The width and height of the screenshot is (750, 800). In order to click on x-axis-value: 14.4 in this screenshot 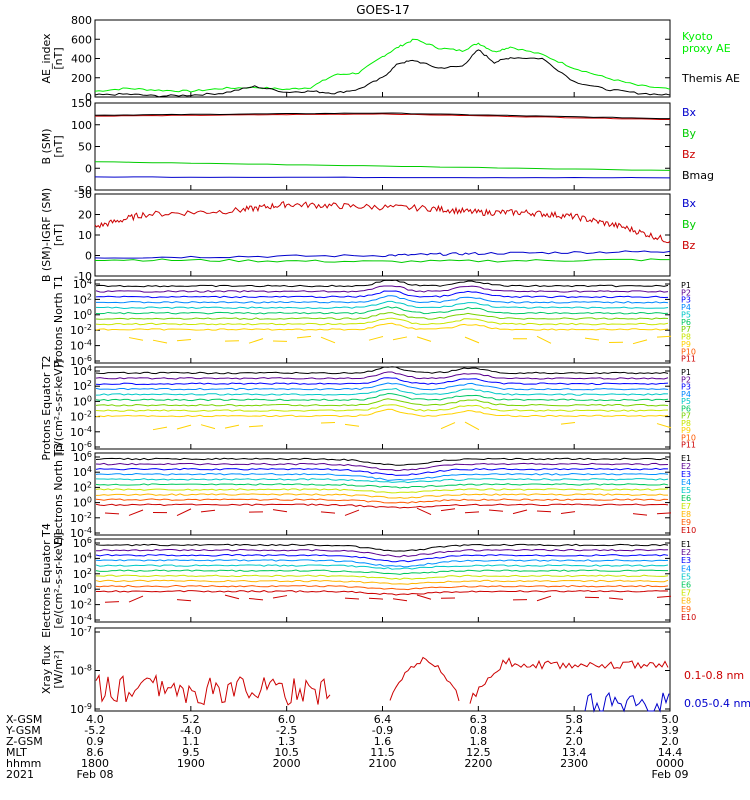, I will do `click(670, 752)`.